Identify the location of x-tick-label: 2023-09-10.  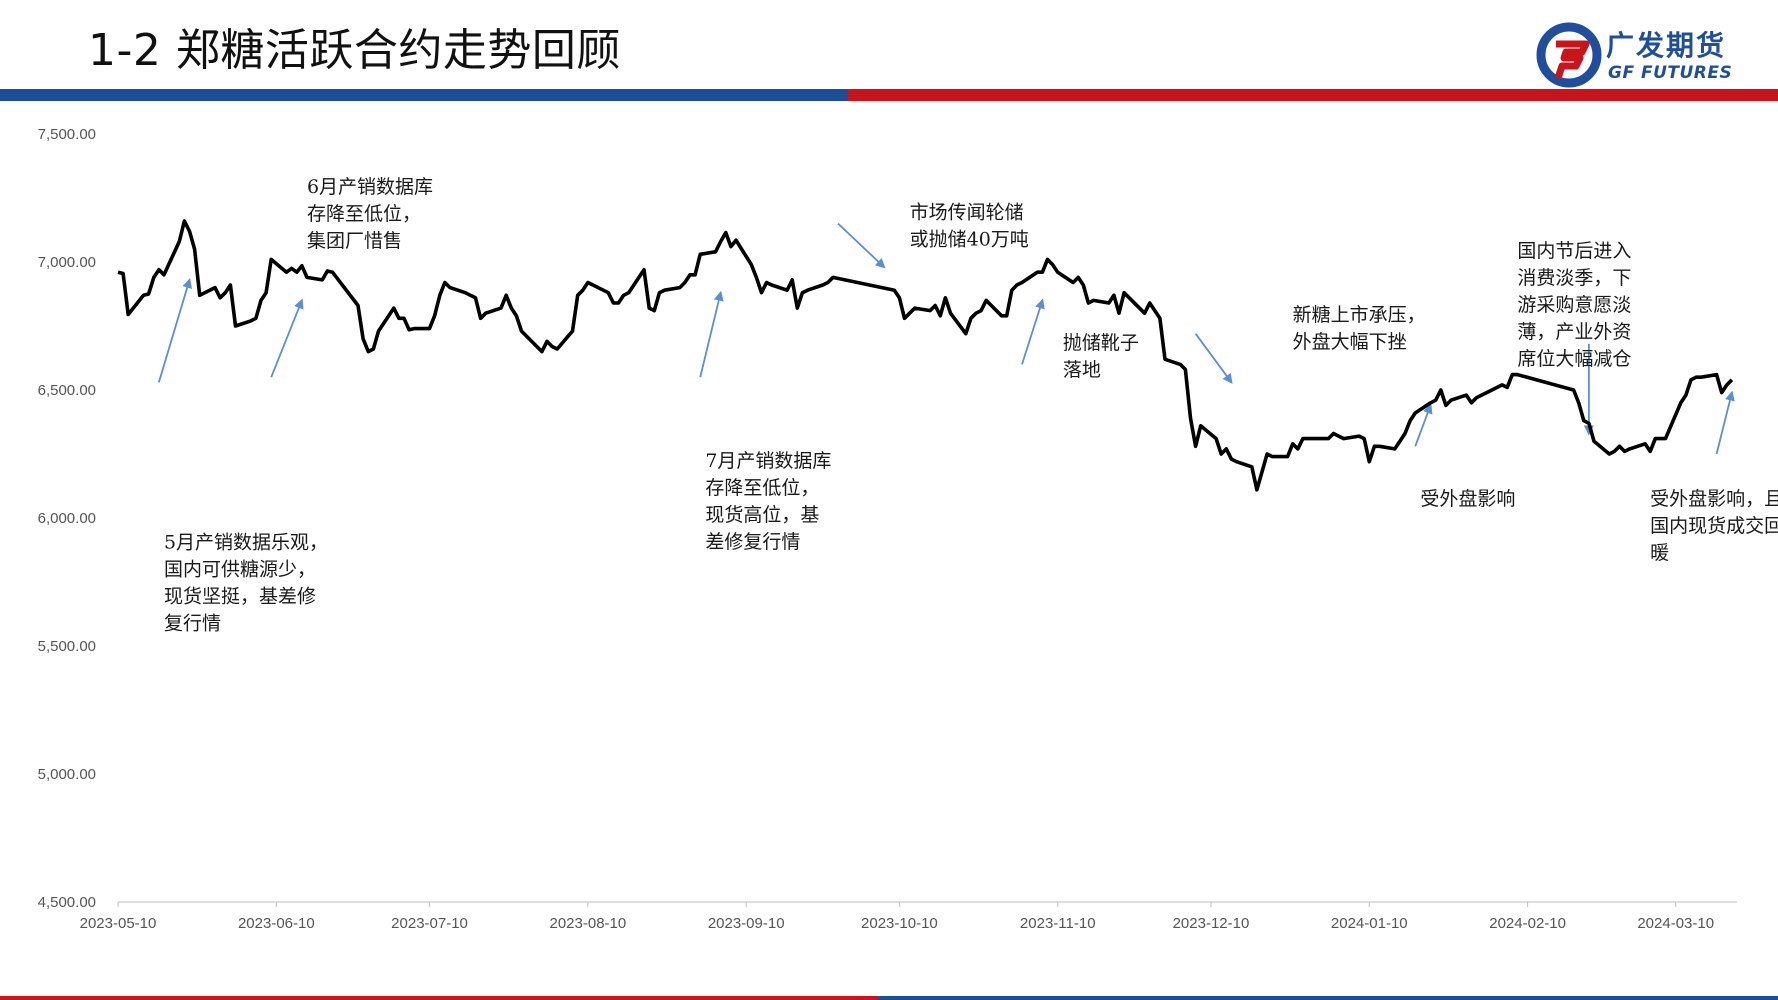
(746, 923).